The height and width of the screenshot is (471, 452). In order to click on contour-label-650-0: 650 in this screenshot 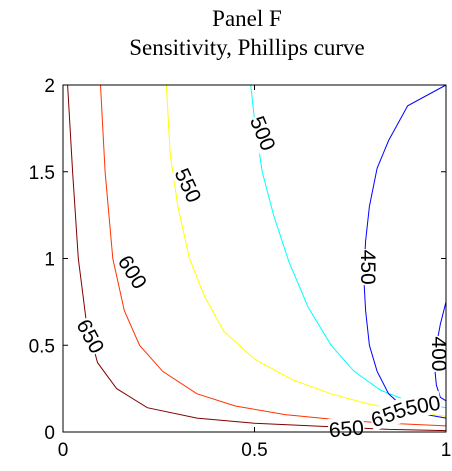, I will do `click(89, 337)`.